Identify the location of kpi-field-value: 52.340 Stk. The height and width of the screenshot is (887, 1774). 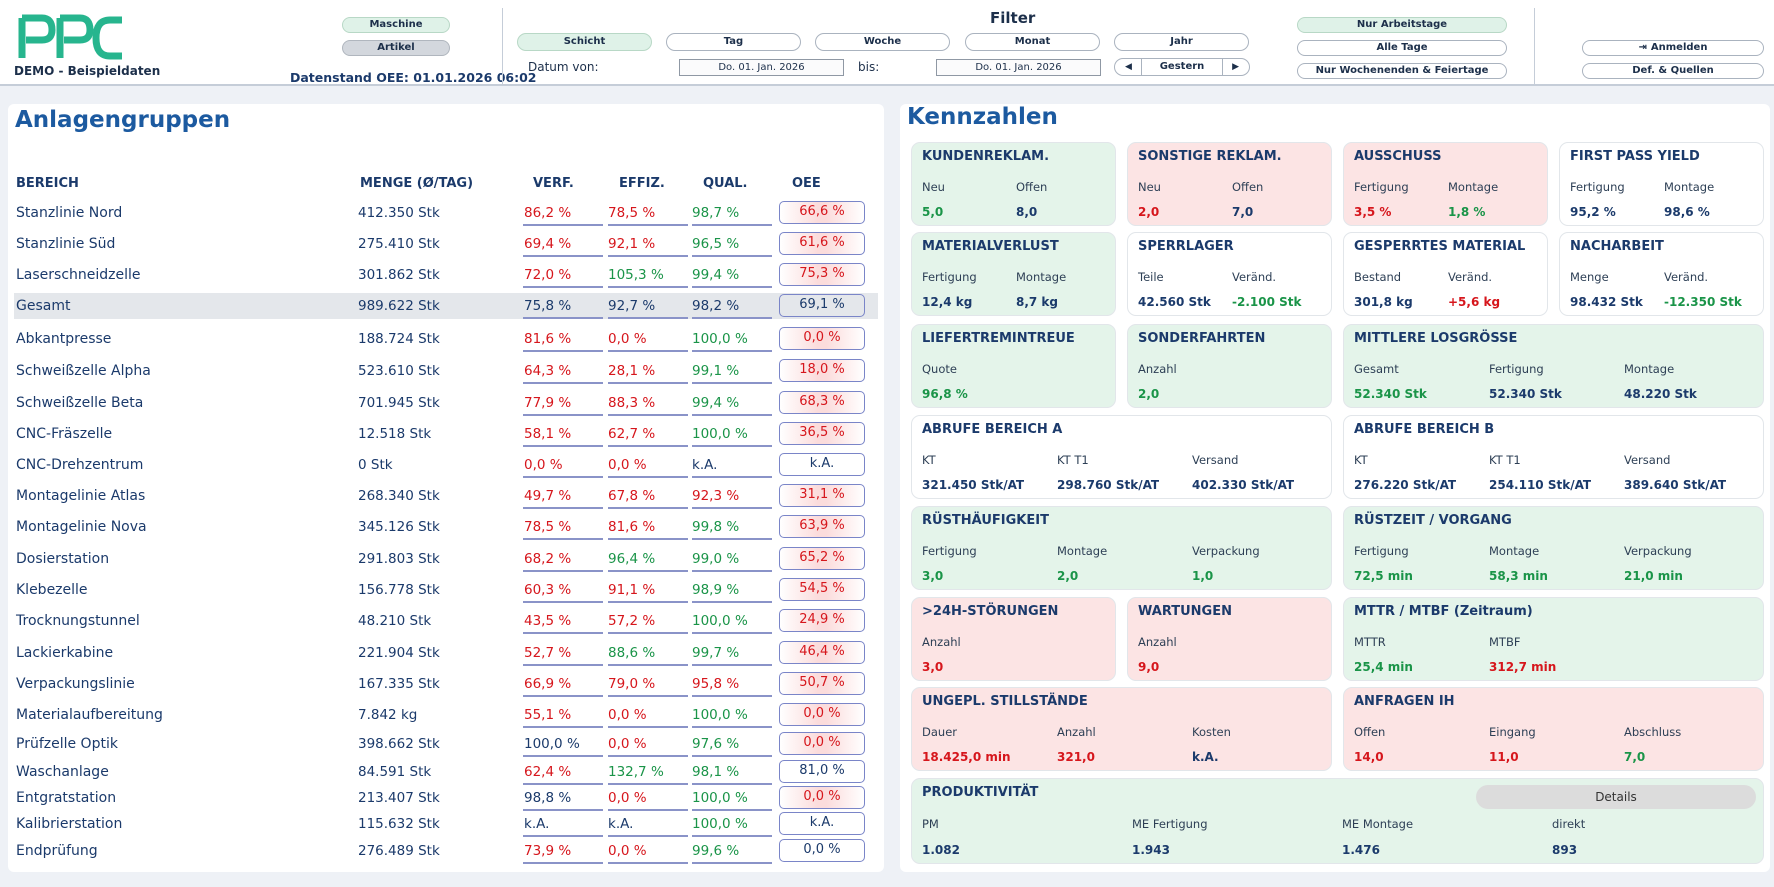
(1390, 394).